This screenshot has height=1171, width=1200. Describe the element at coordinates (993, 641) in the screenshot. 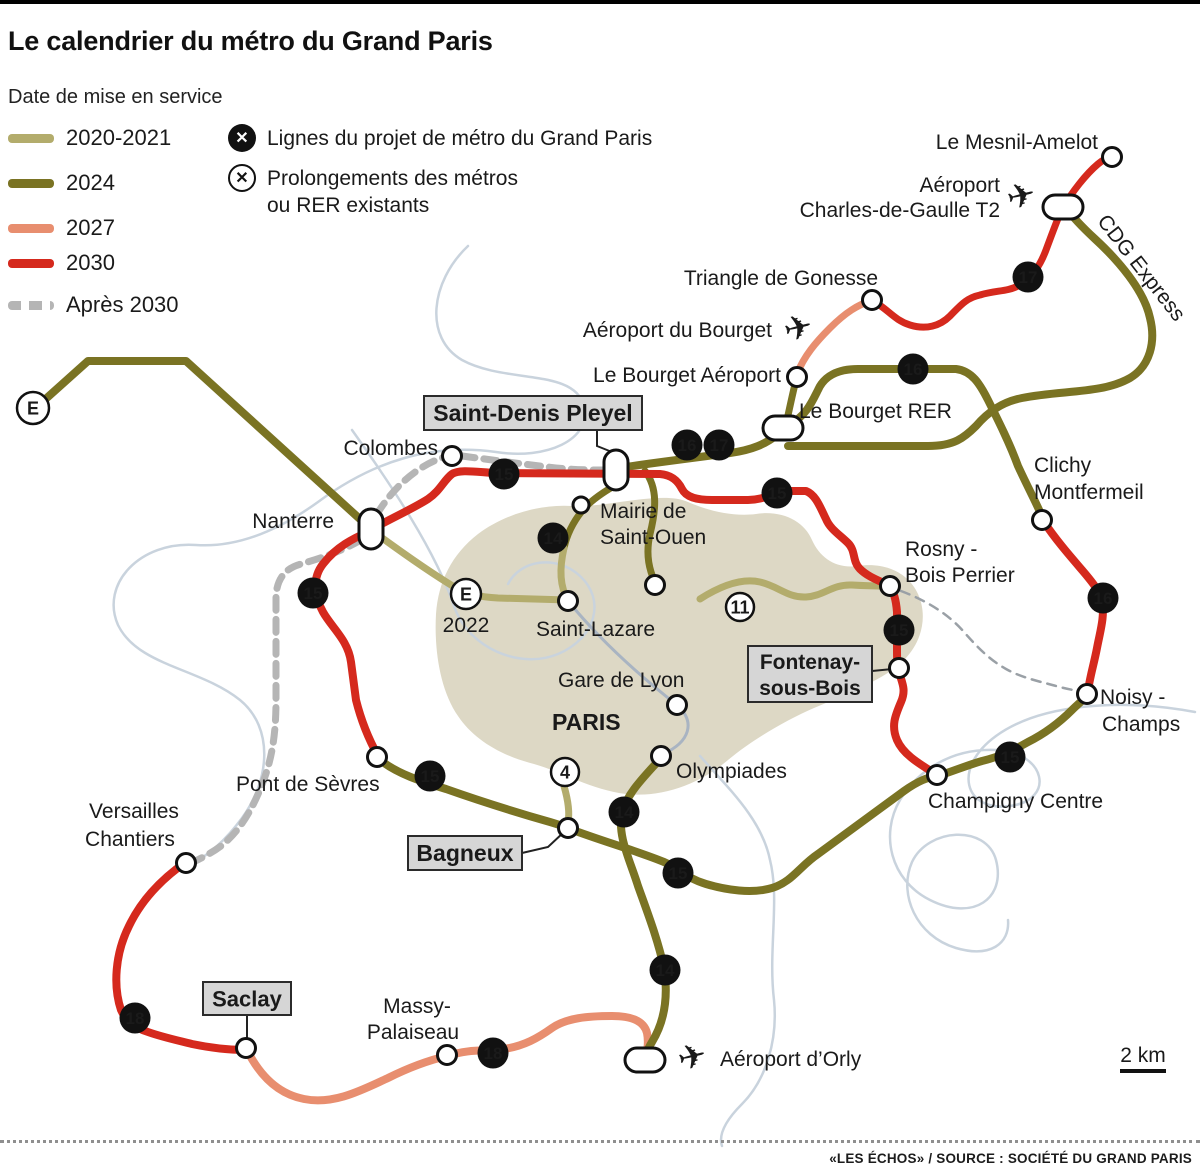

I see `line-line11-apres-2030` at that location.